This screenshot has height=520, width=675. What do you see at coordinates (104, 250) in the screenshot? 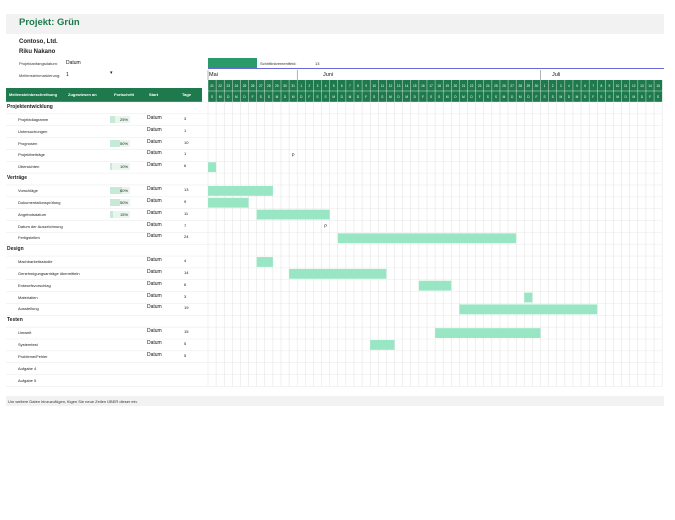
I see `section-row: Design` at bounding box center [104, 250].